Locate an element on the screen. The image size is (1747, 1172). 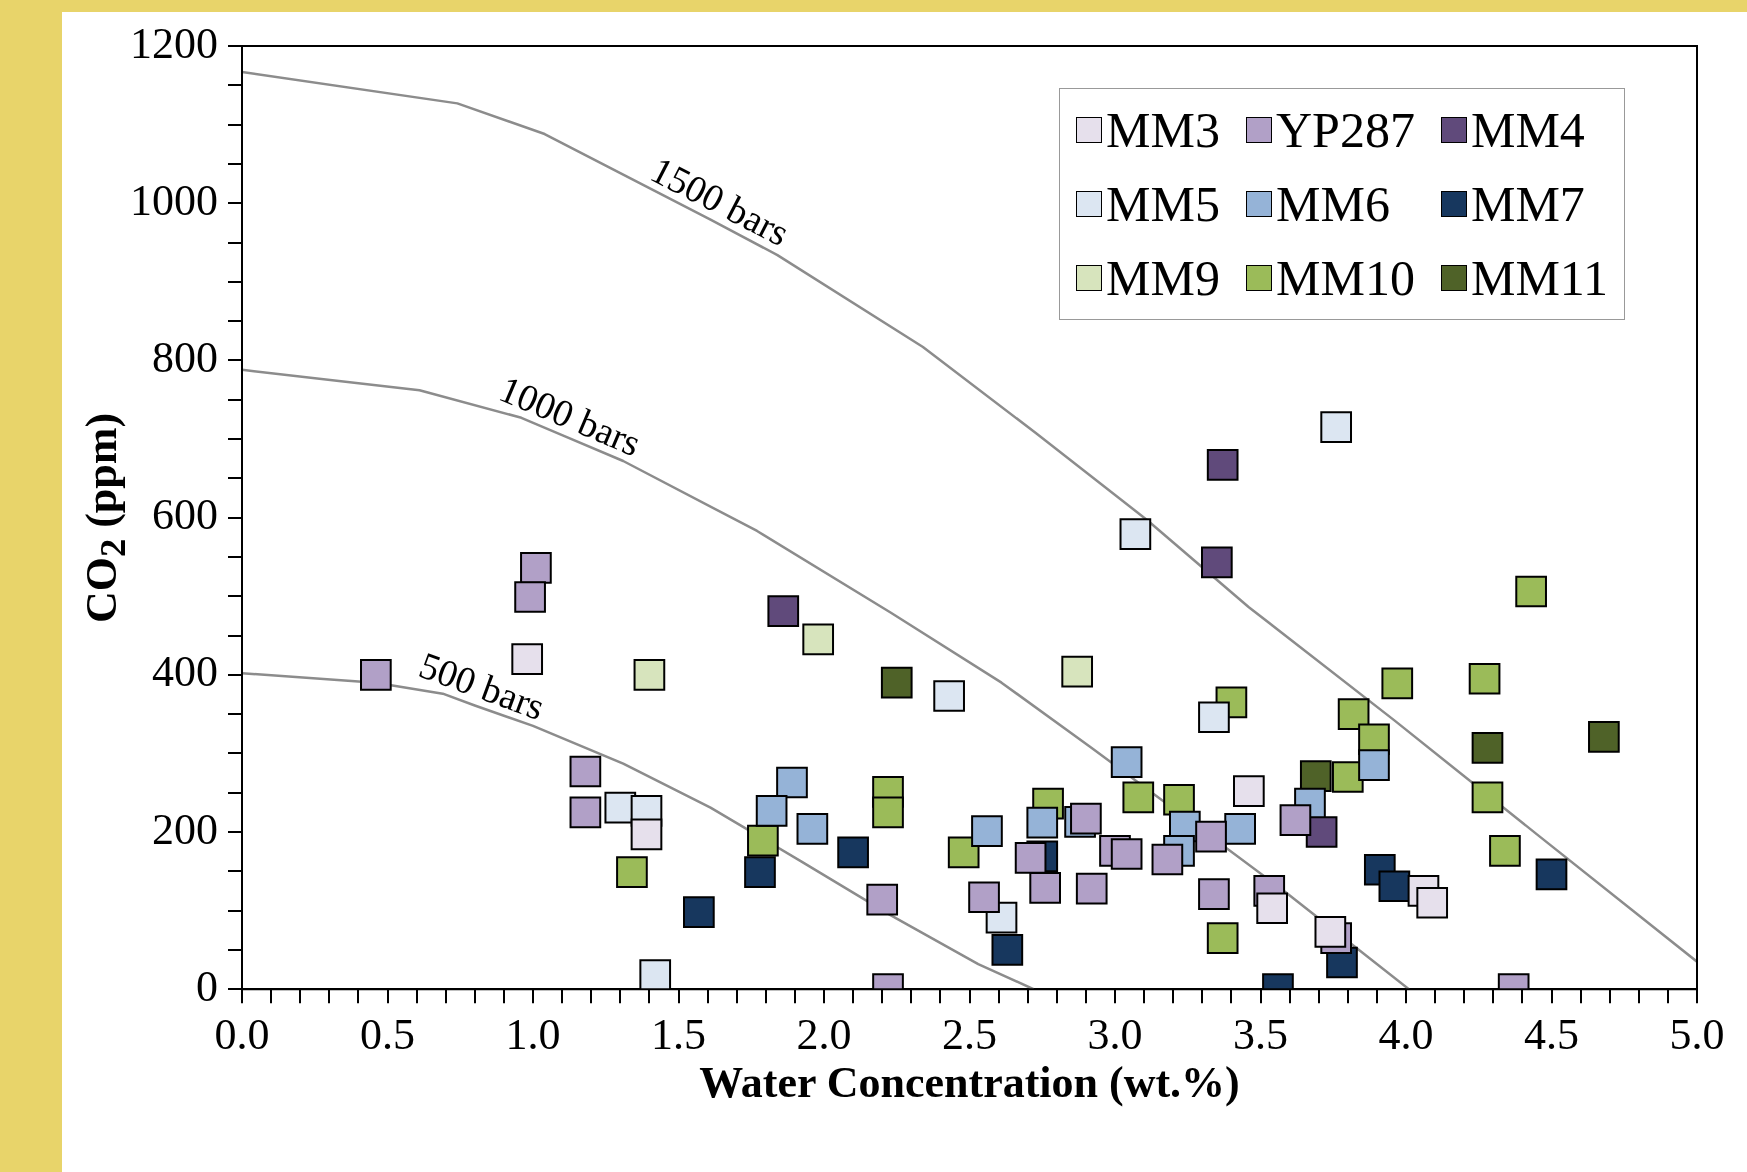
annotation: 1500 bars is located at coordinates (720, 201).